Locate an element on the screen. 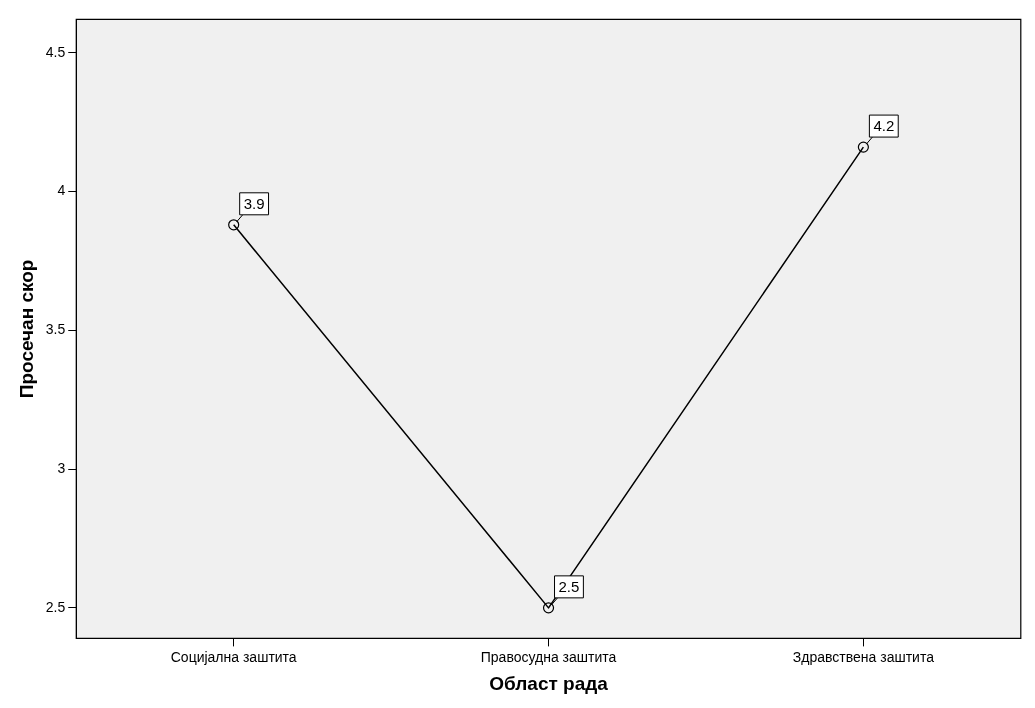 The image size is (1035, 708). y-tick-label: 4 is located at coordinates (61, 190).